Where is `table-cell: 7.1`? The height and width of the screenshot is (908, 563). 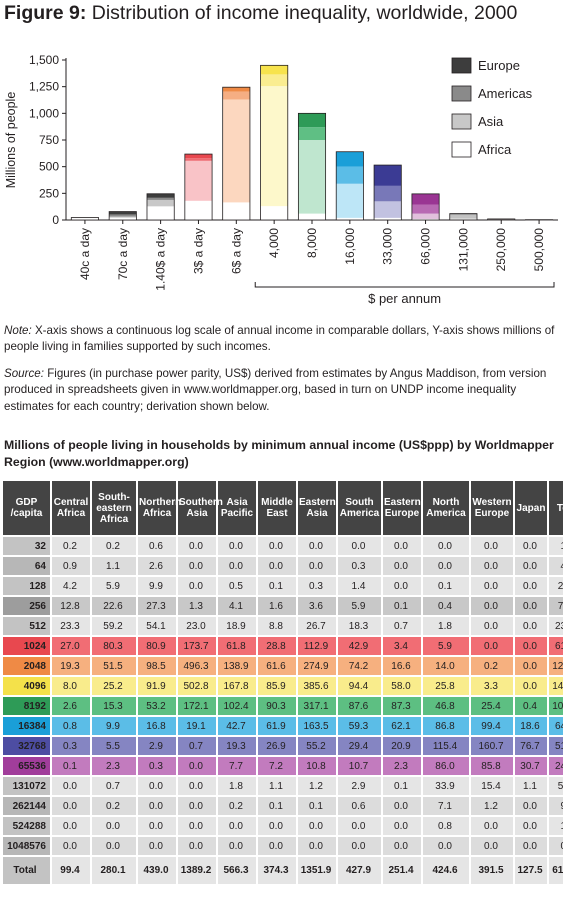
table-cell: 7.1 is located at coordinates (446, 806).